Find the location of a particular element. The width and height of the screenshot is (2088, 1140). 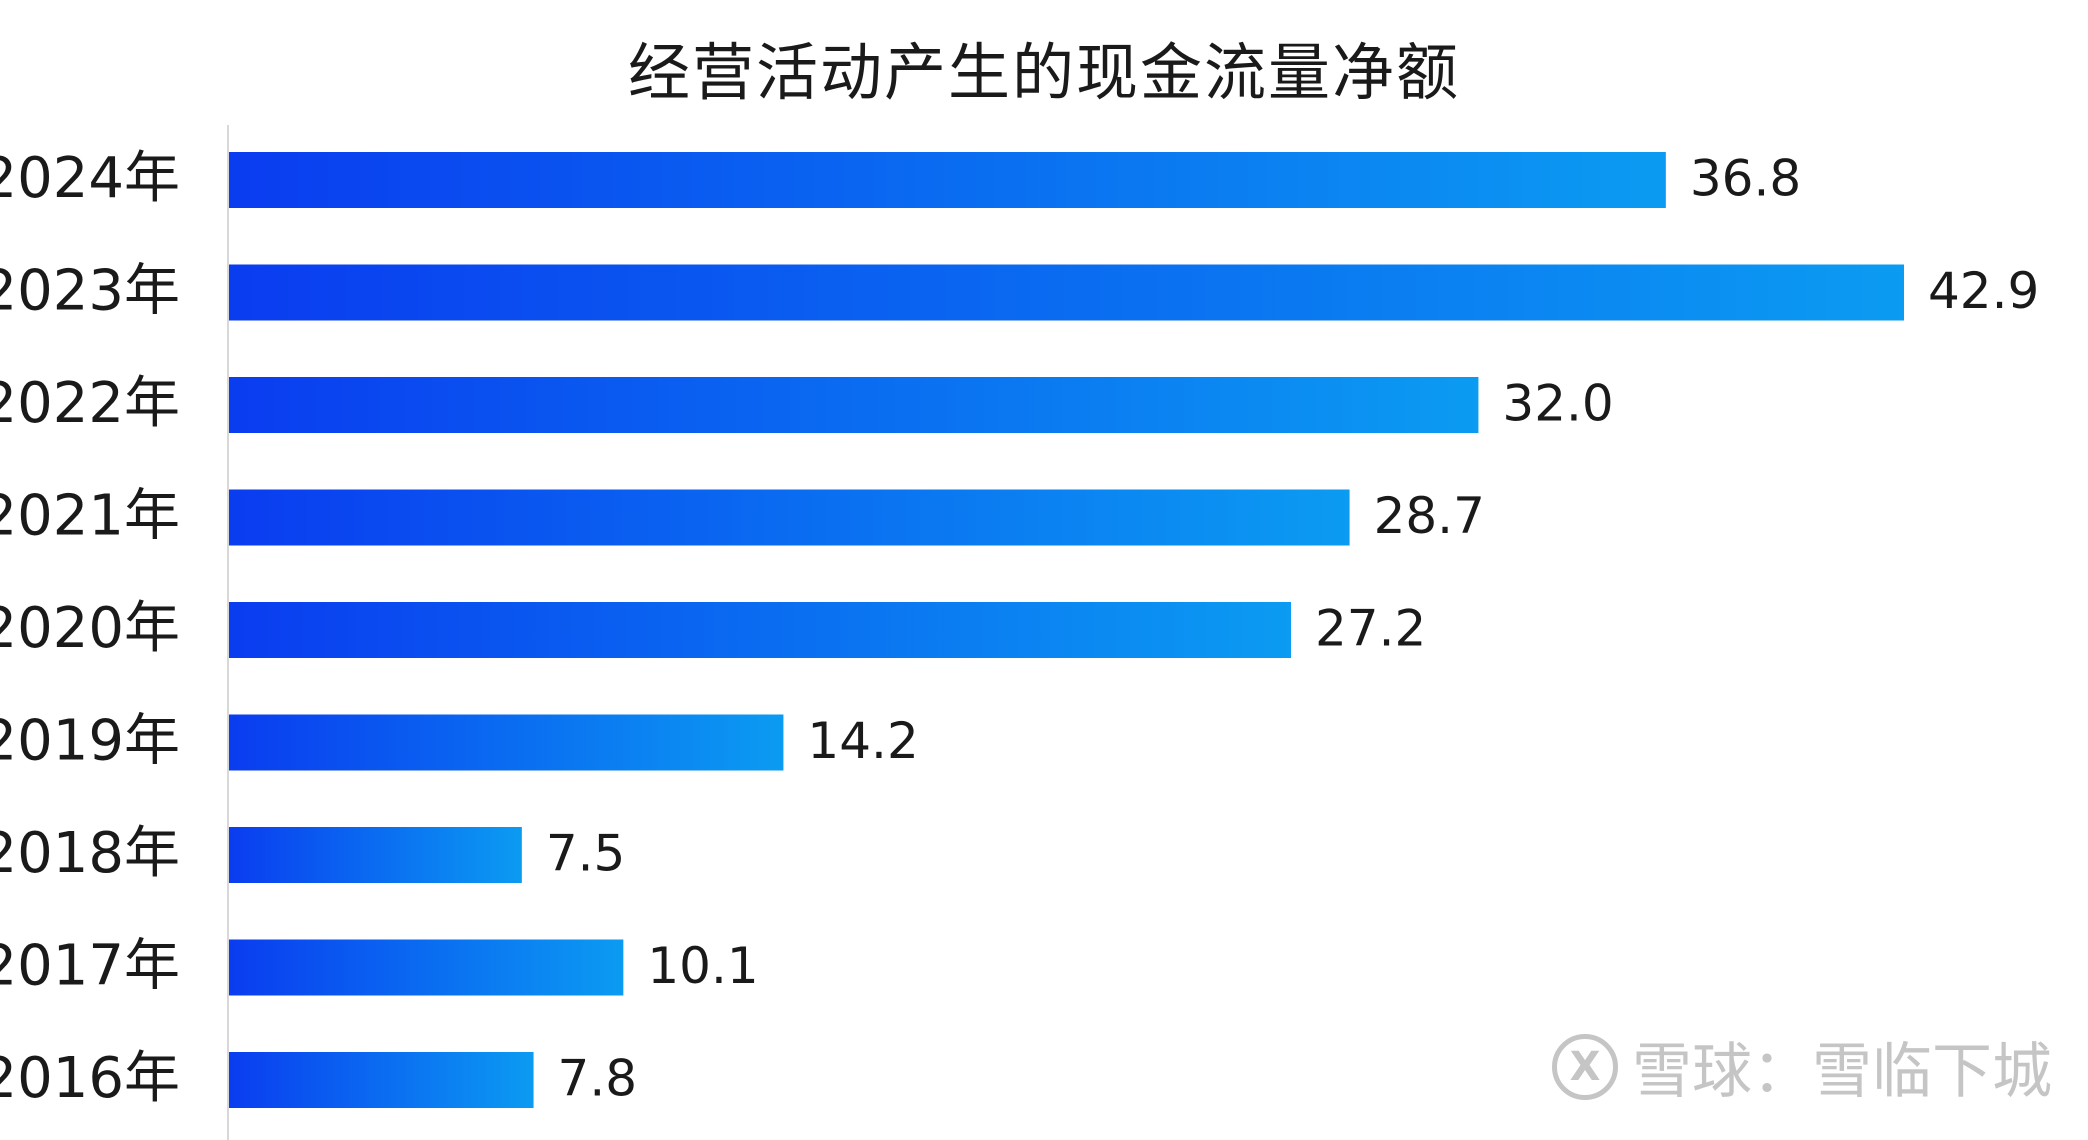

value-label: 7.5 is located at coordinates (586, 854).